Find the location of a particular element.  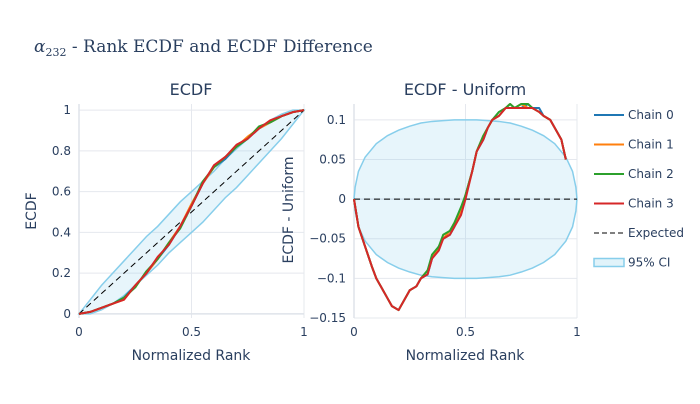

figure-title: α232 - Rank ECDF and ECDF Difference is located at coordinates (203, 48).